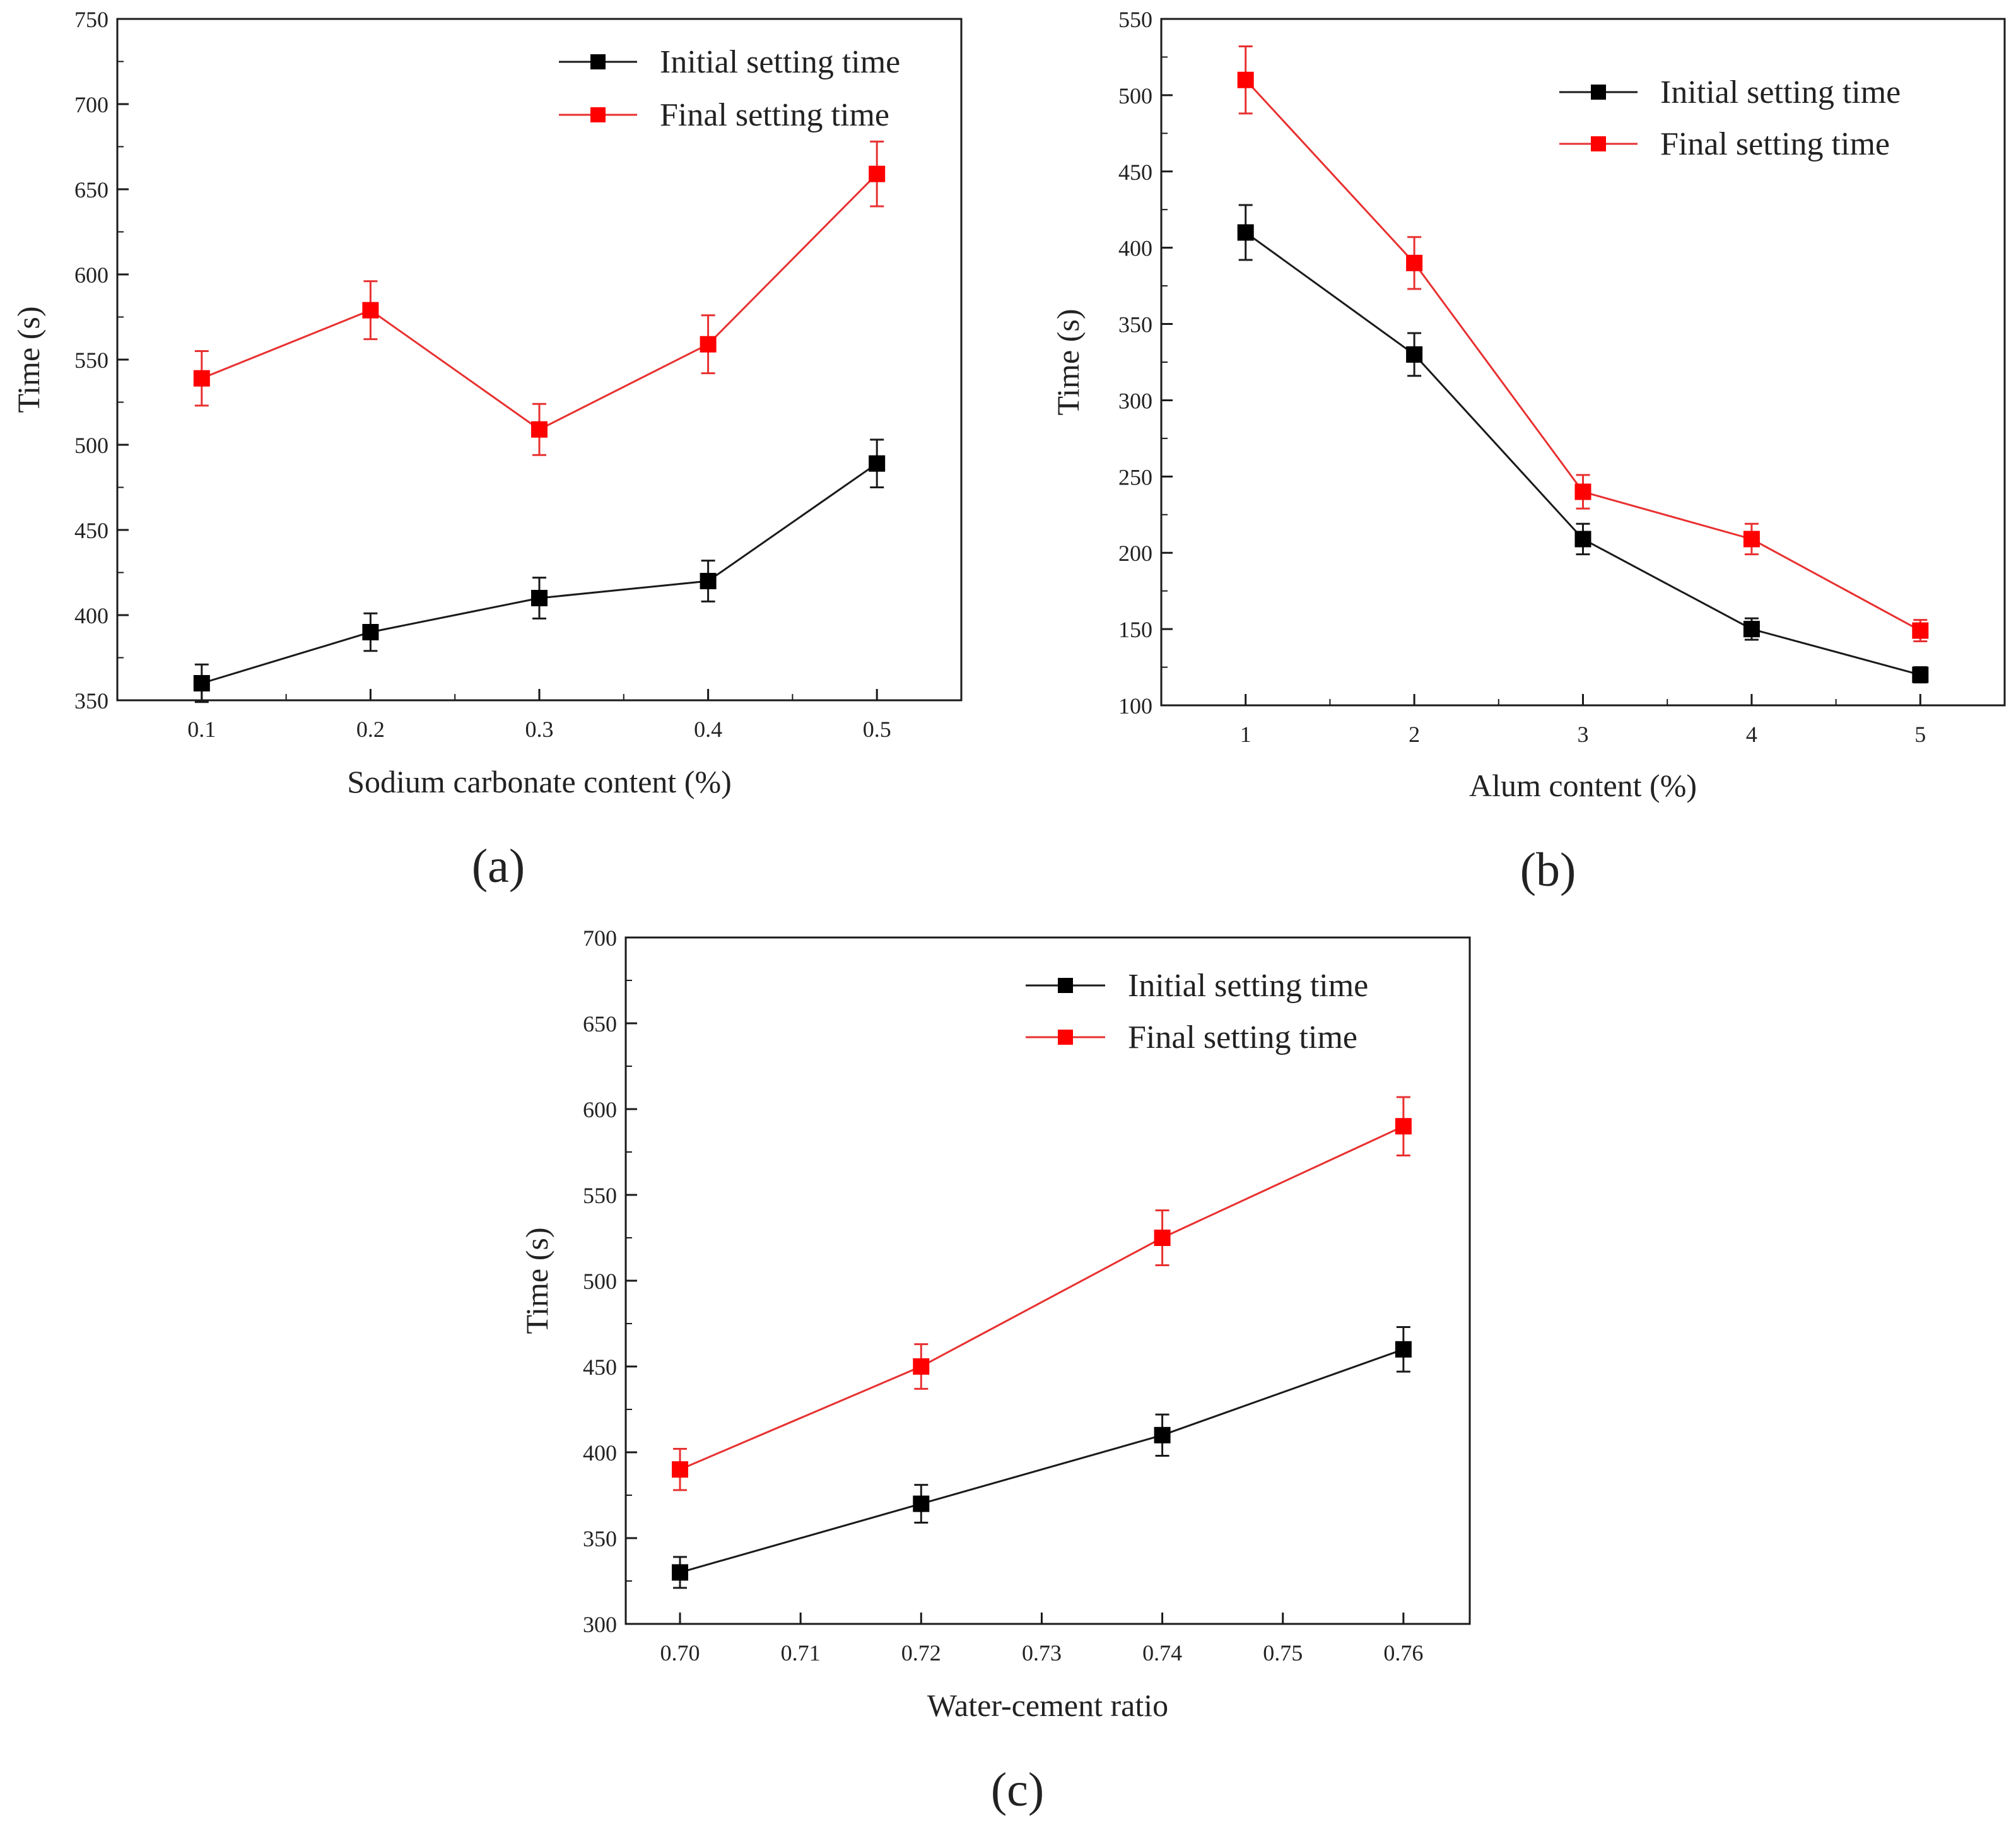 The width and height of the screenshot is (2016, 1822). What do you see at coordinates (1751, 735) in the screenshot?
I see `x-tick-label: 4` at bounding box center [1751, 735].